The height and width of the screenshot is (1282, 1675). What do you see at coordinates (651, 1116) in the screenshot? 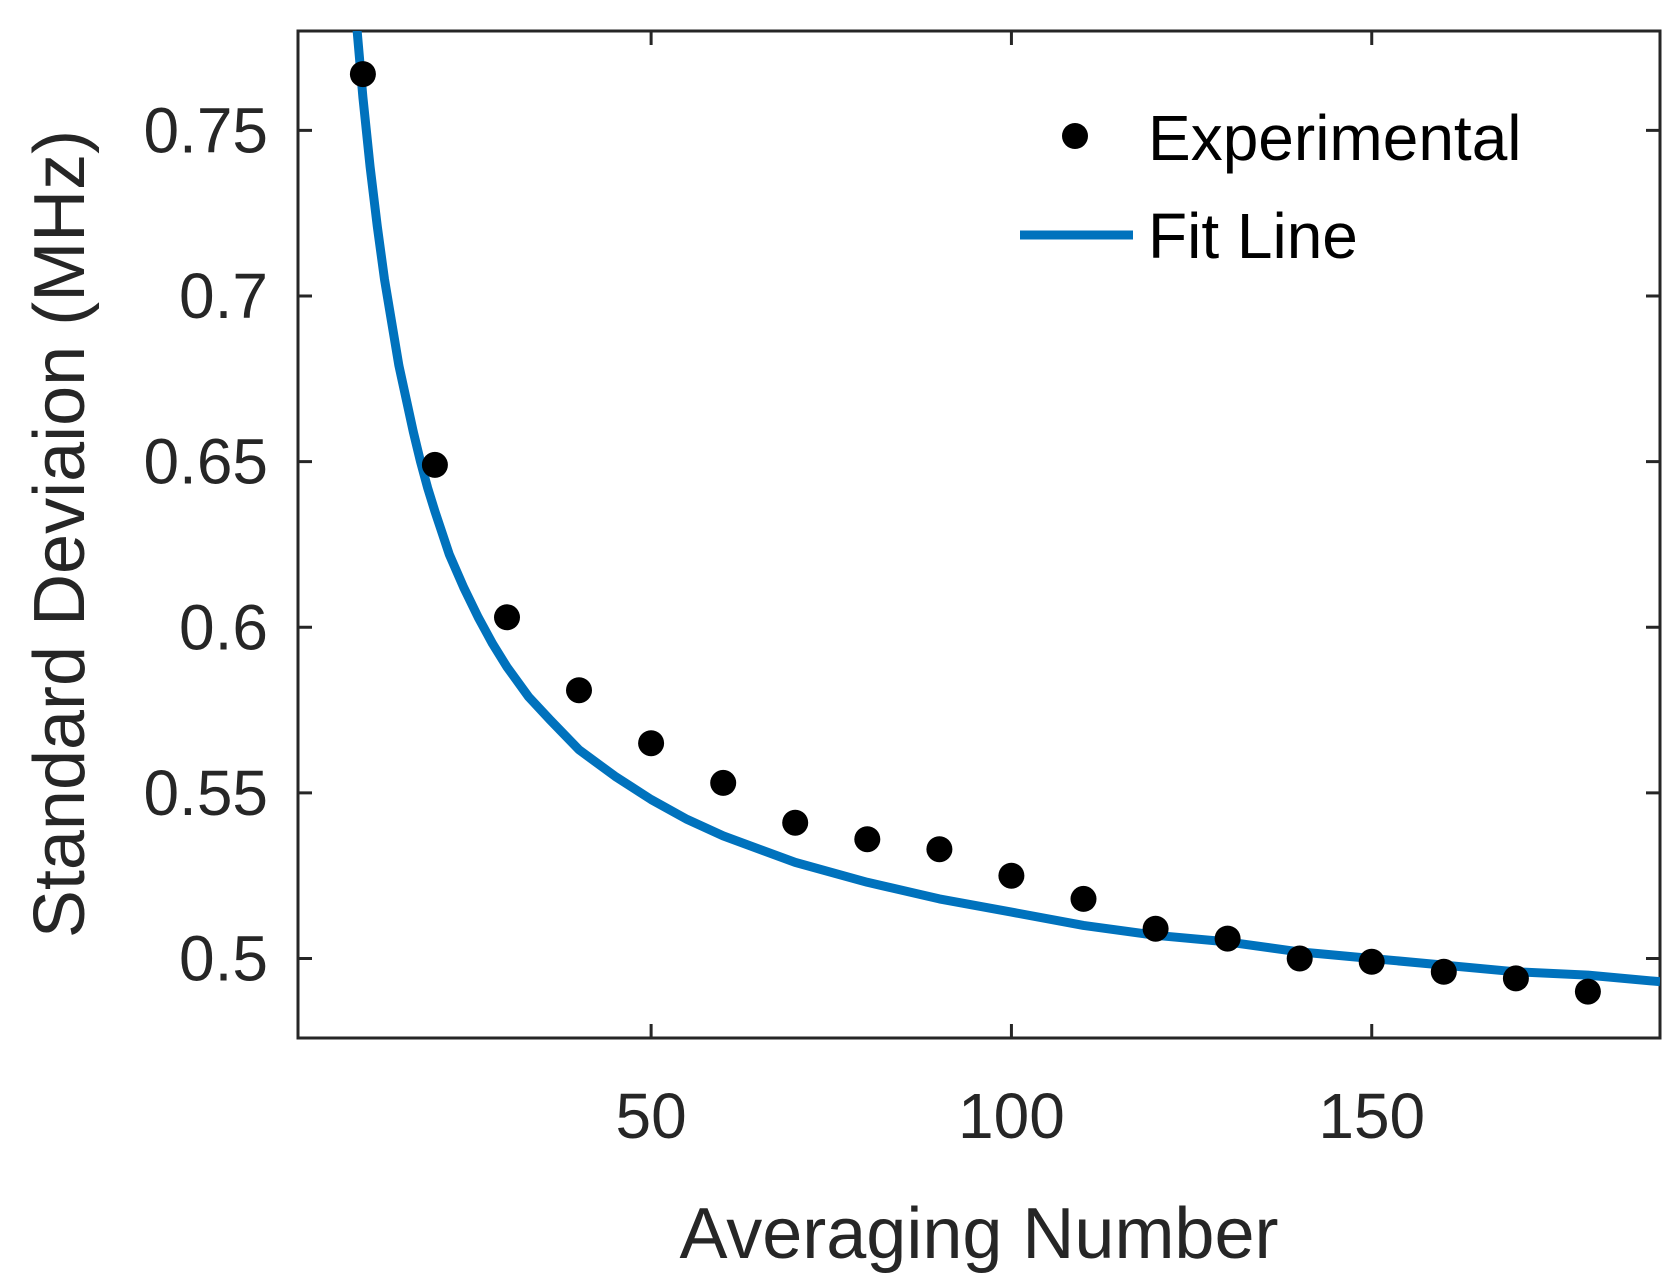
I see `x-tick-label: 50` at bounding box center [651, 1116].